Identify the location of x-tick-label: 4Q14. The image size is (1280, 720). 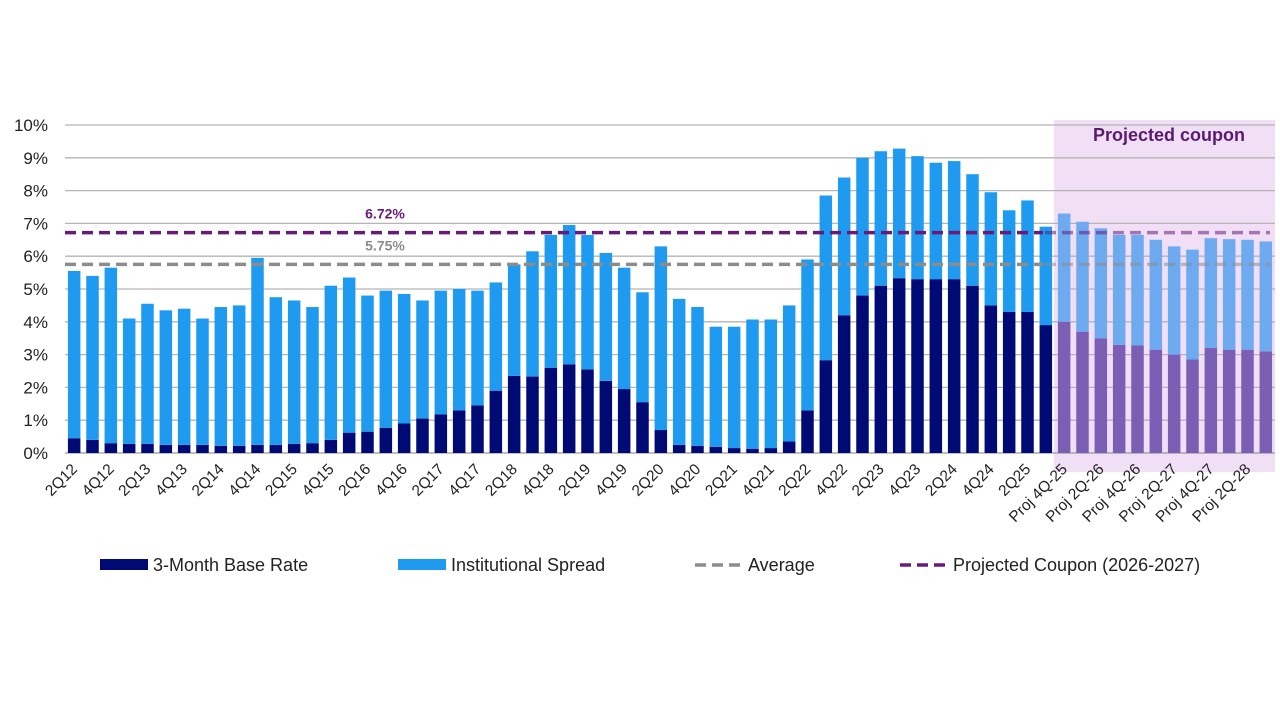
(244, 480).